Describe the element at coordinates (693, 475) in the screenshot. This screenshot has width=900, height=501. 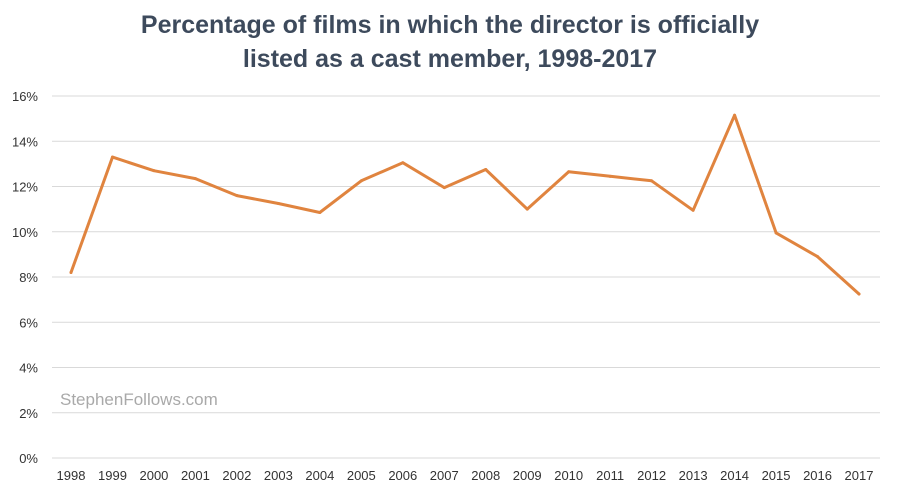
I see `x-tick-label: 2013` at that location.